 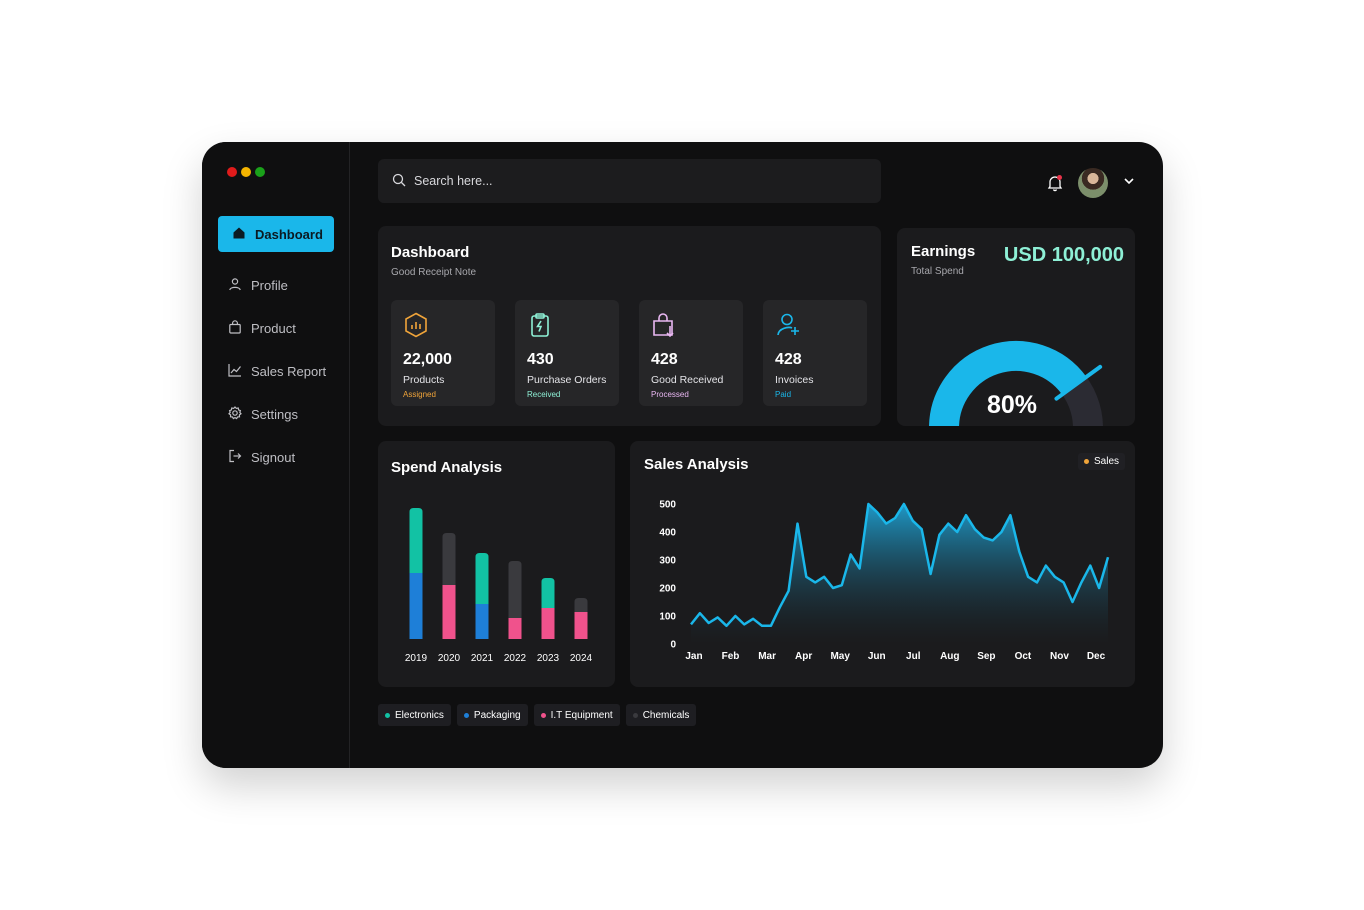 What do you see at coordinates (687, 380) in the screenshot?
I see `stat-label: Good Received` at bounding box center [687, 380].